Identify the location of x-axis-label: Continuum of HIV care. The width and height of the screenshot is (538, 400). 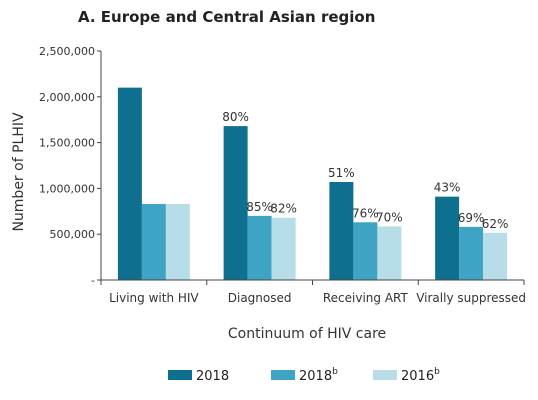
(307, 334).